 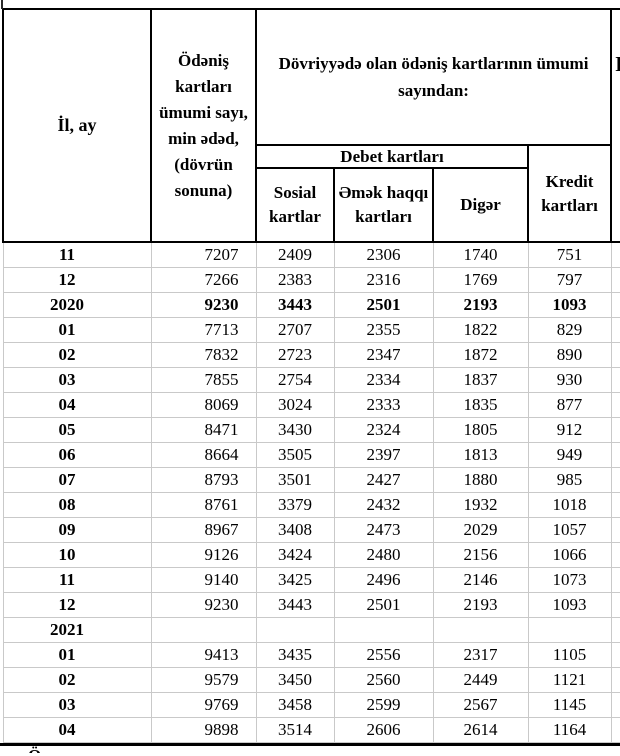 I want to click on table-row: 05 8471 3430 2324 1805 912, so click(x=311, y=430).